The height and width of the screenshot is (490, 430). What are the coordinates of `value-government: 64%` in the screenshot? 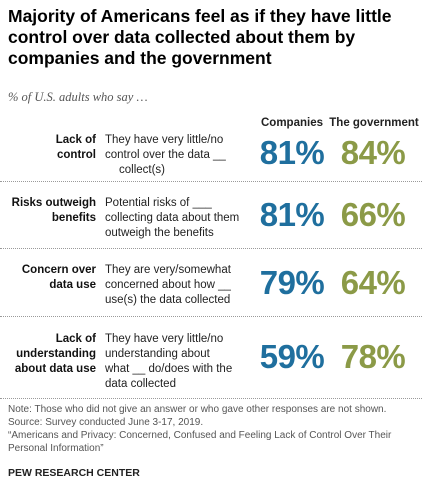 It's located at (373, 282).